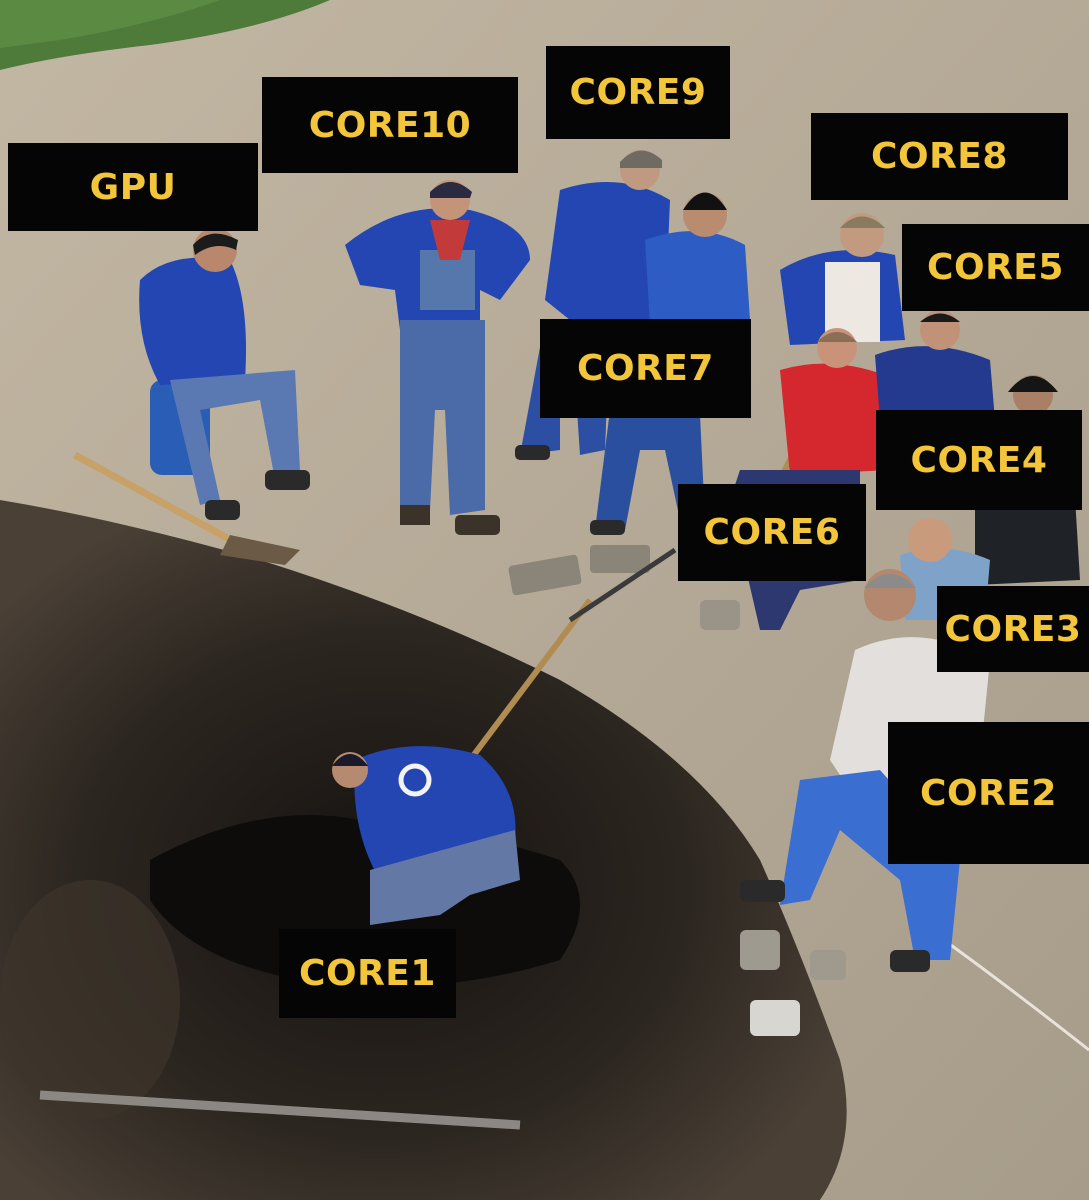  I want to click on label-core8: CORE8, so click(939, 156).